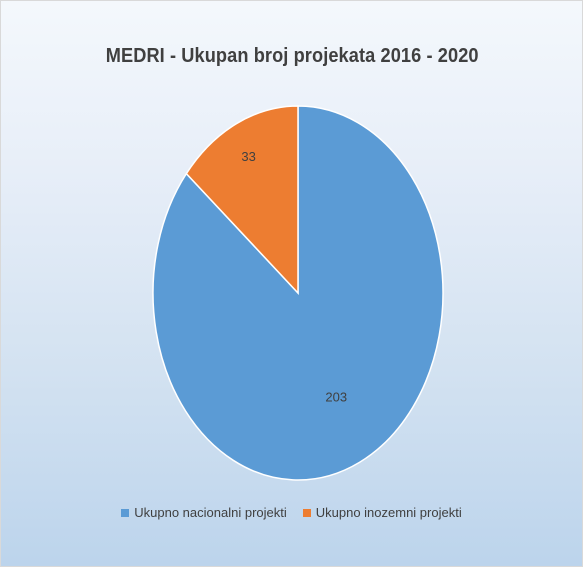 The image size is (583, 567). What do you see at coordinates (306, 512) in the screenshot?
I see `legend-swatch-inozemni` at bounding box center [306, 512].